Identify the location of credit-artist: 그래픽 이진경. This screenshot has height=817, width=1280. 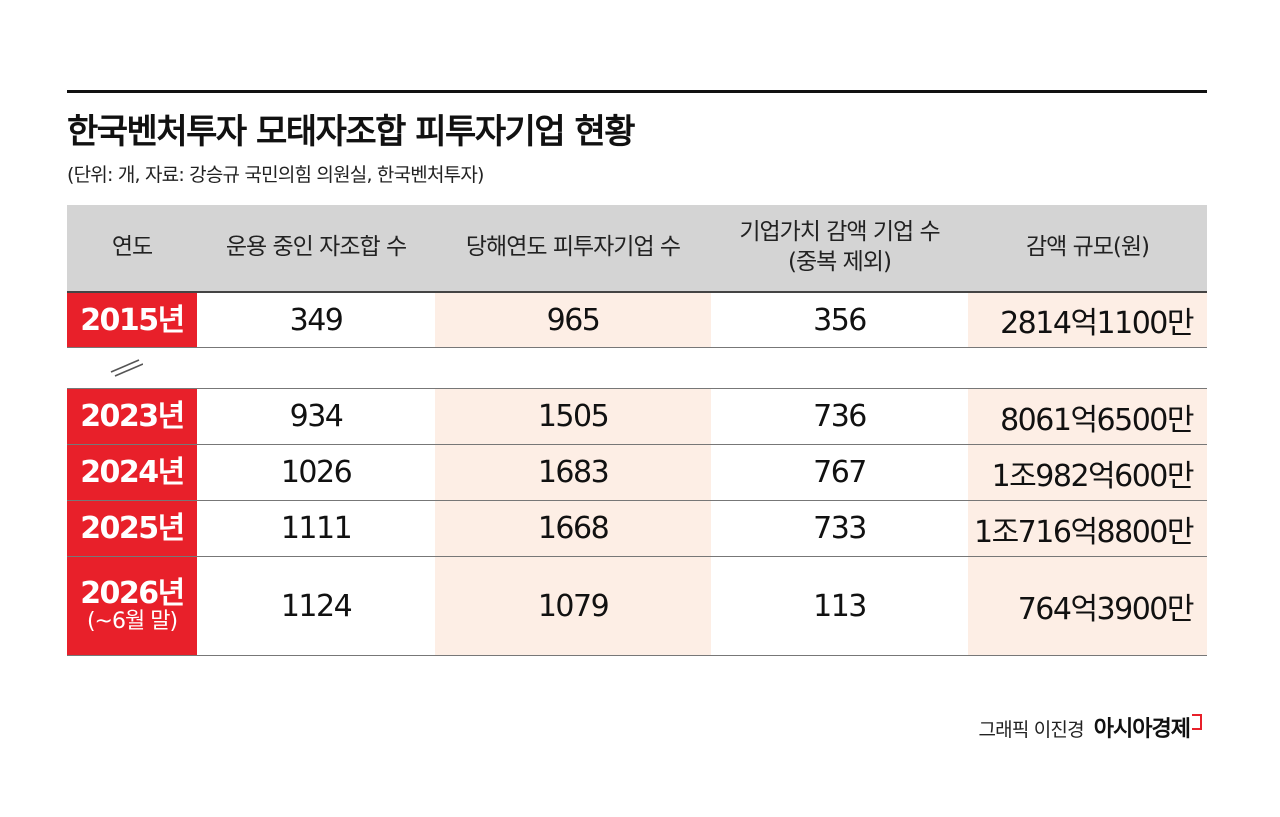
(1031, 730).